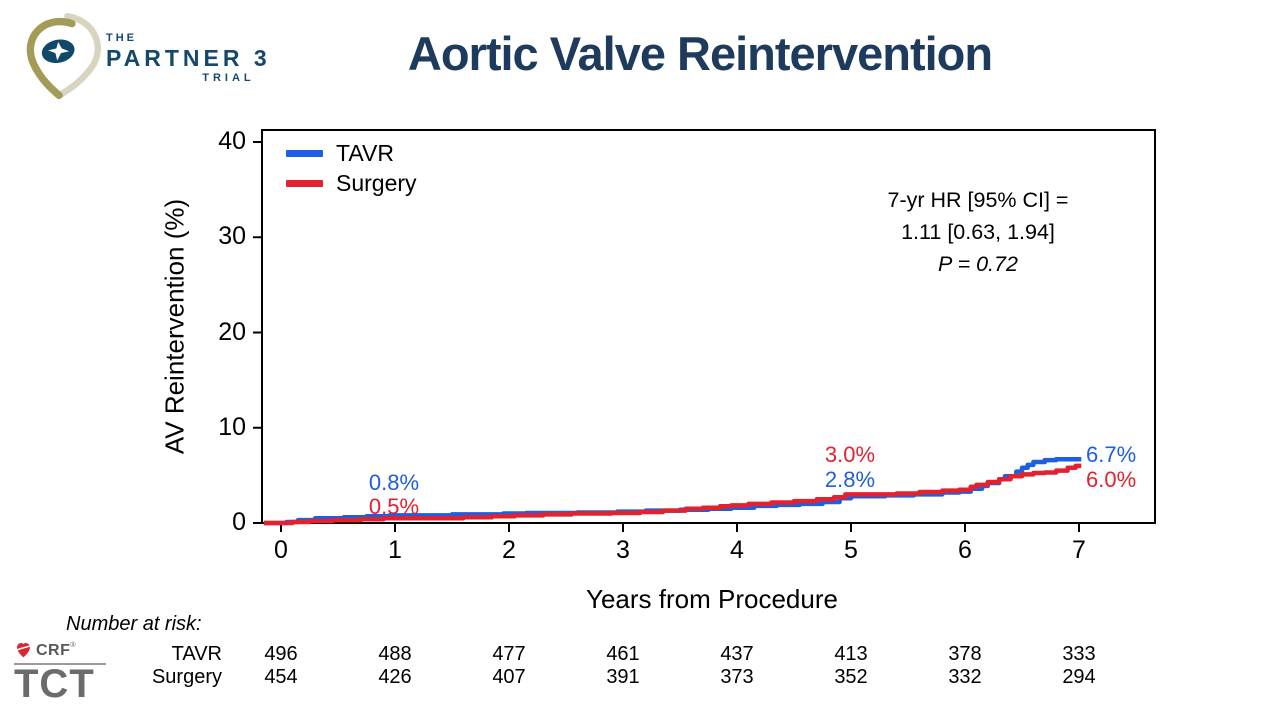  What do you see at coordinates (134, 624) in the screenshot?
I see `number-at-risk-label: Number at risk:` at bounding box center [134, 624].